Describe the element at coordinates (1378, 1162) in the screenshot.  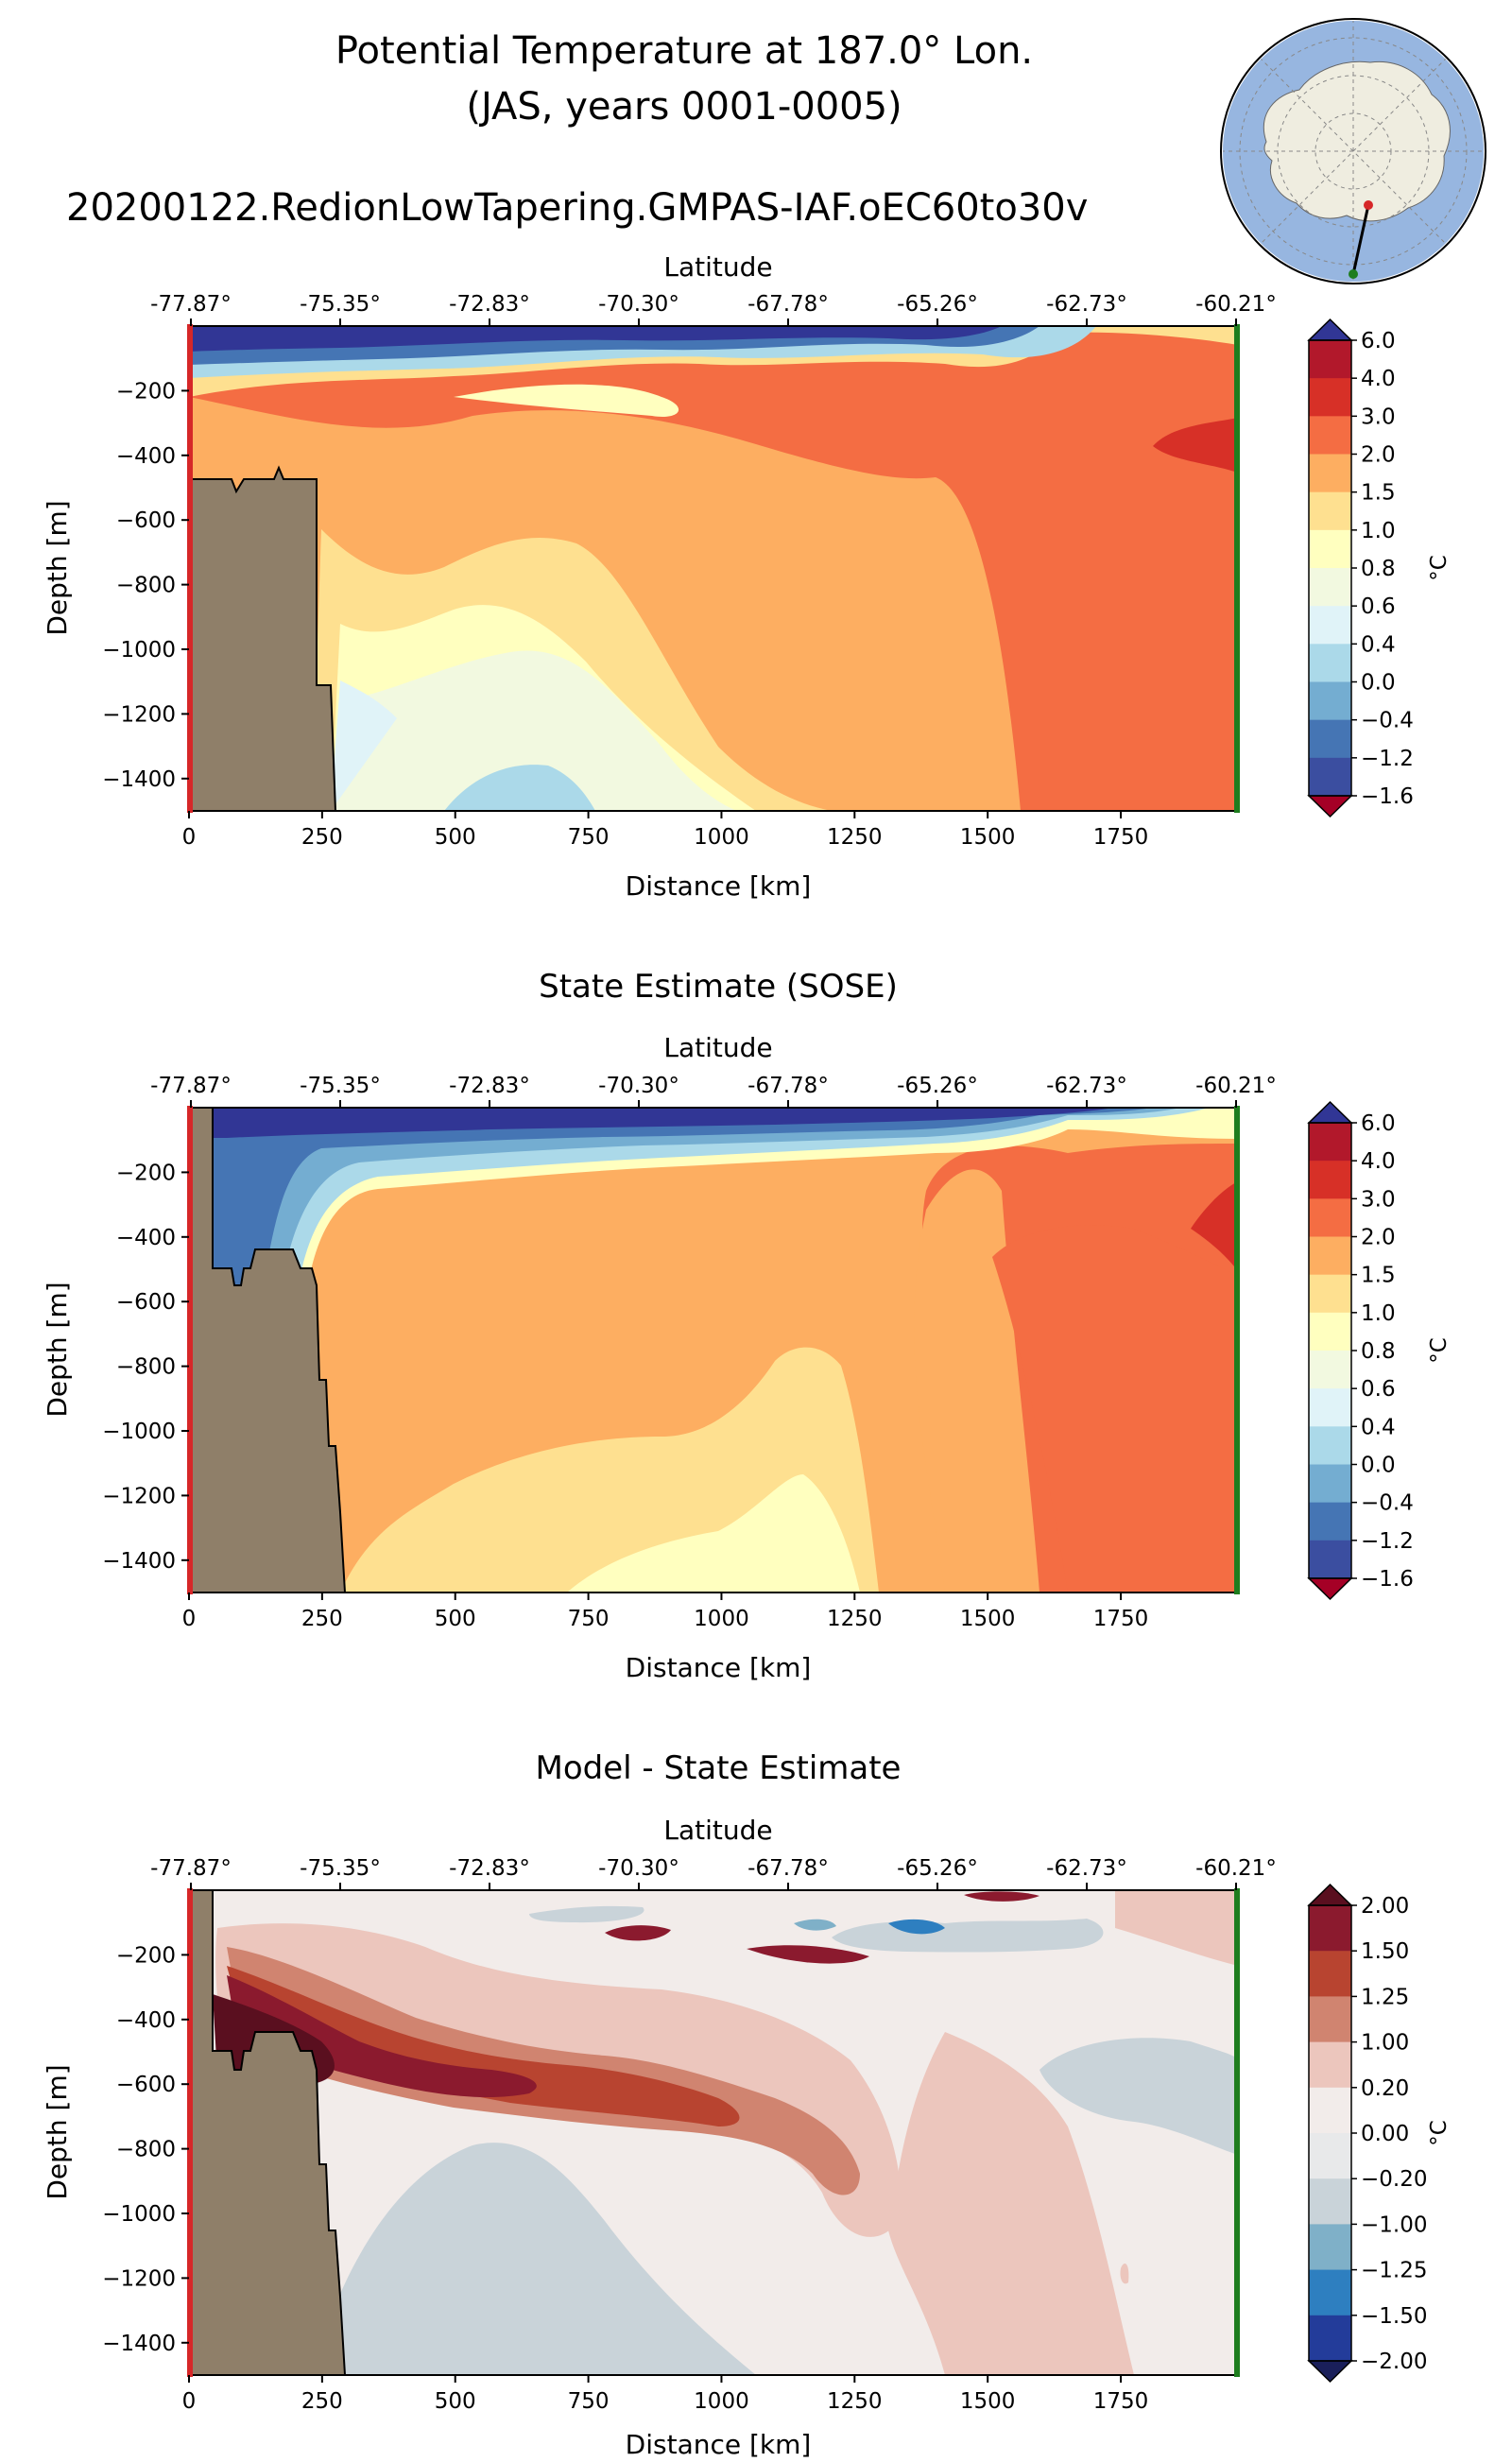
I see `colorbar-tick-label: 4.0` at that location.